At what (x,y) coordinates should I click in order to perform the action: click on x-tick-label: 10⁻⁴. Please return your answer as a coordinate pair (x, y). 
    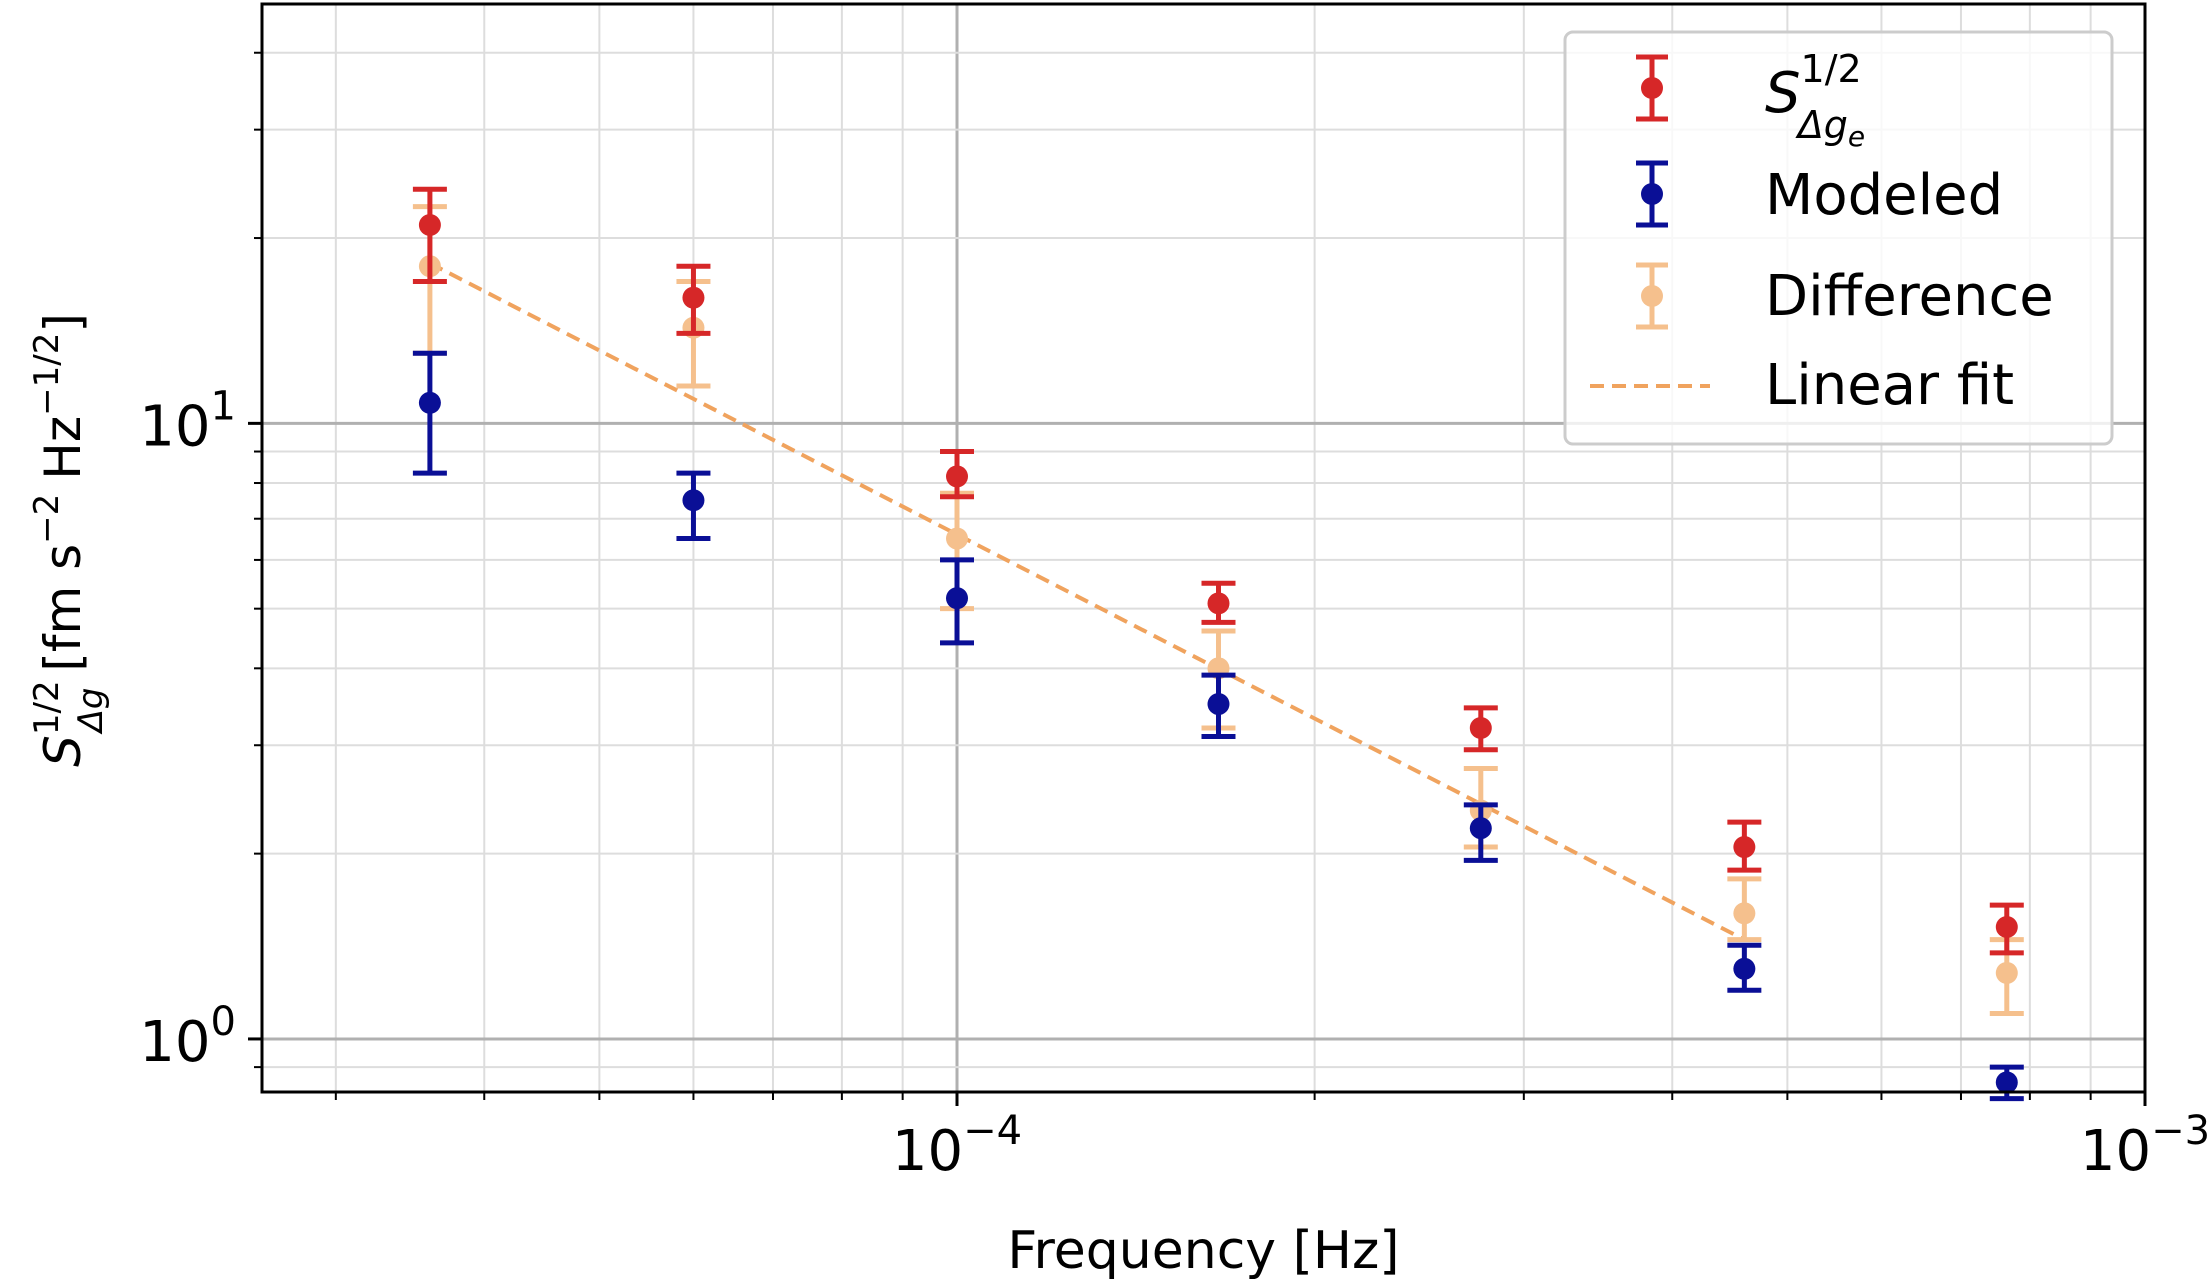
    Looking at the image, I should click on (957, 1146).